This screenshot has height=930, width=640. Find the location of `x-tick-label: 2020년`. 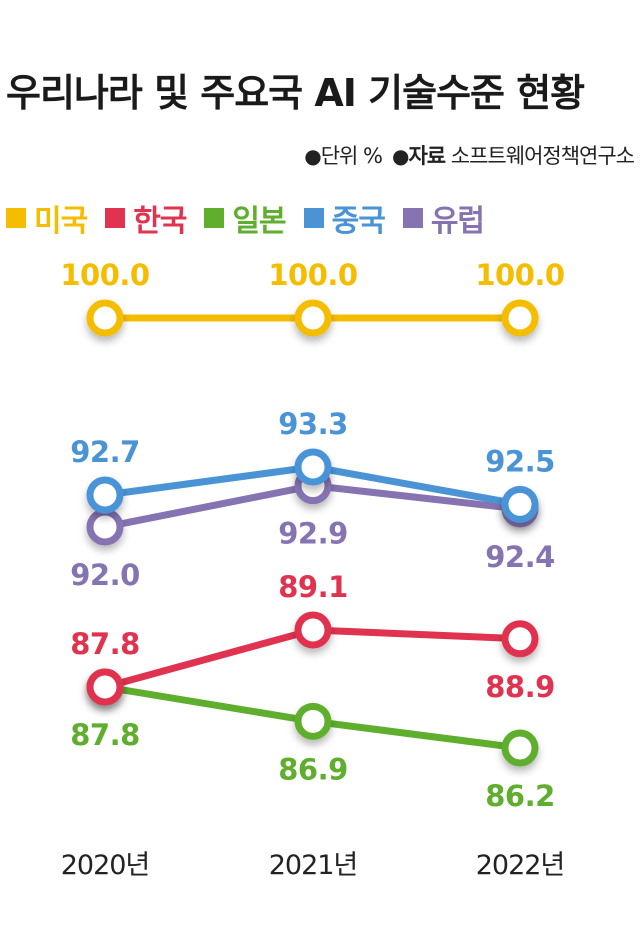

x-tick-label: 2020년 is located at coordinates (105, 865).